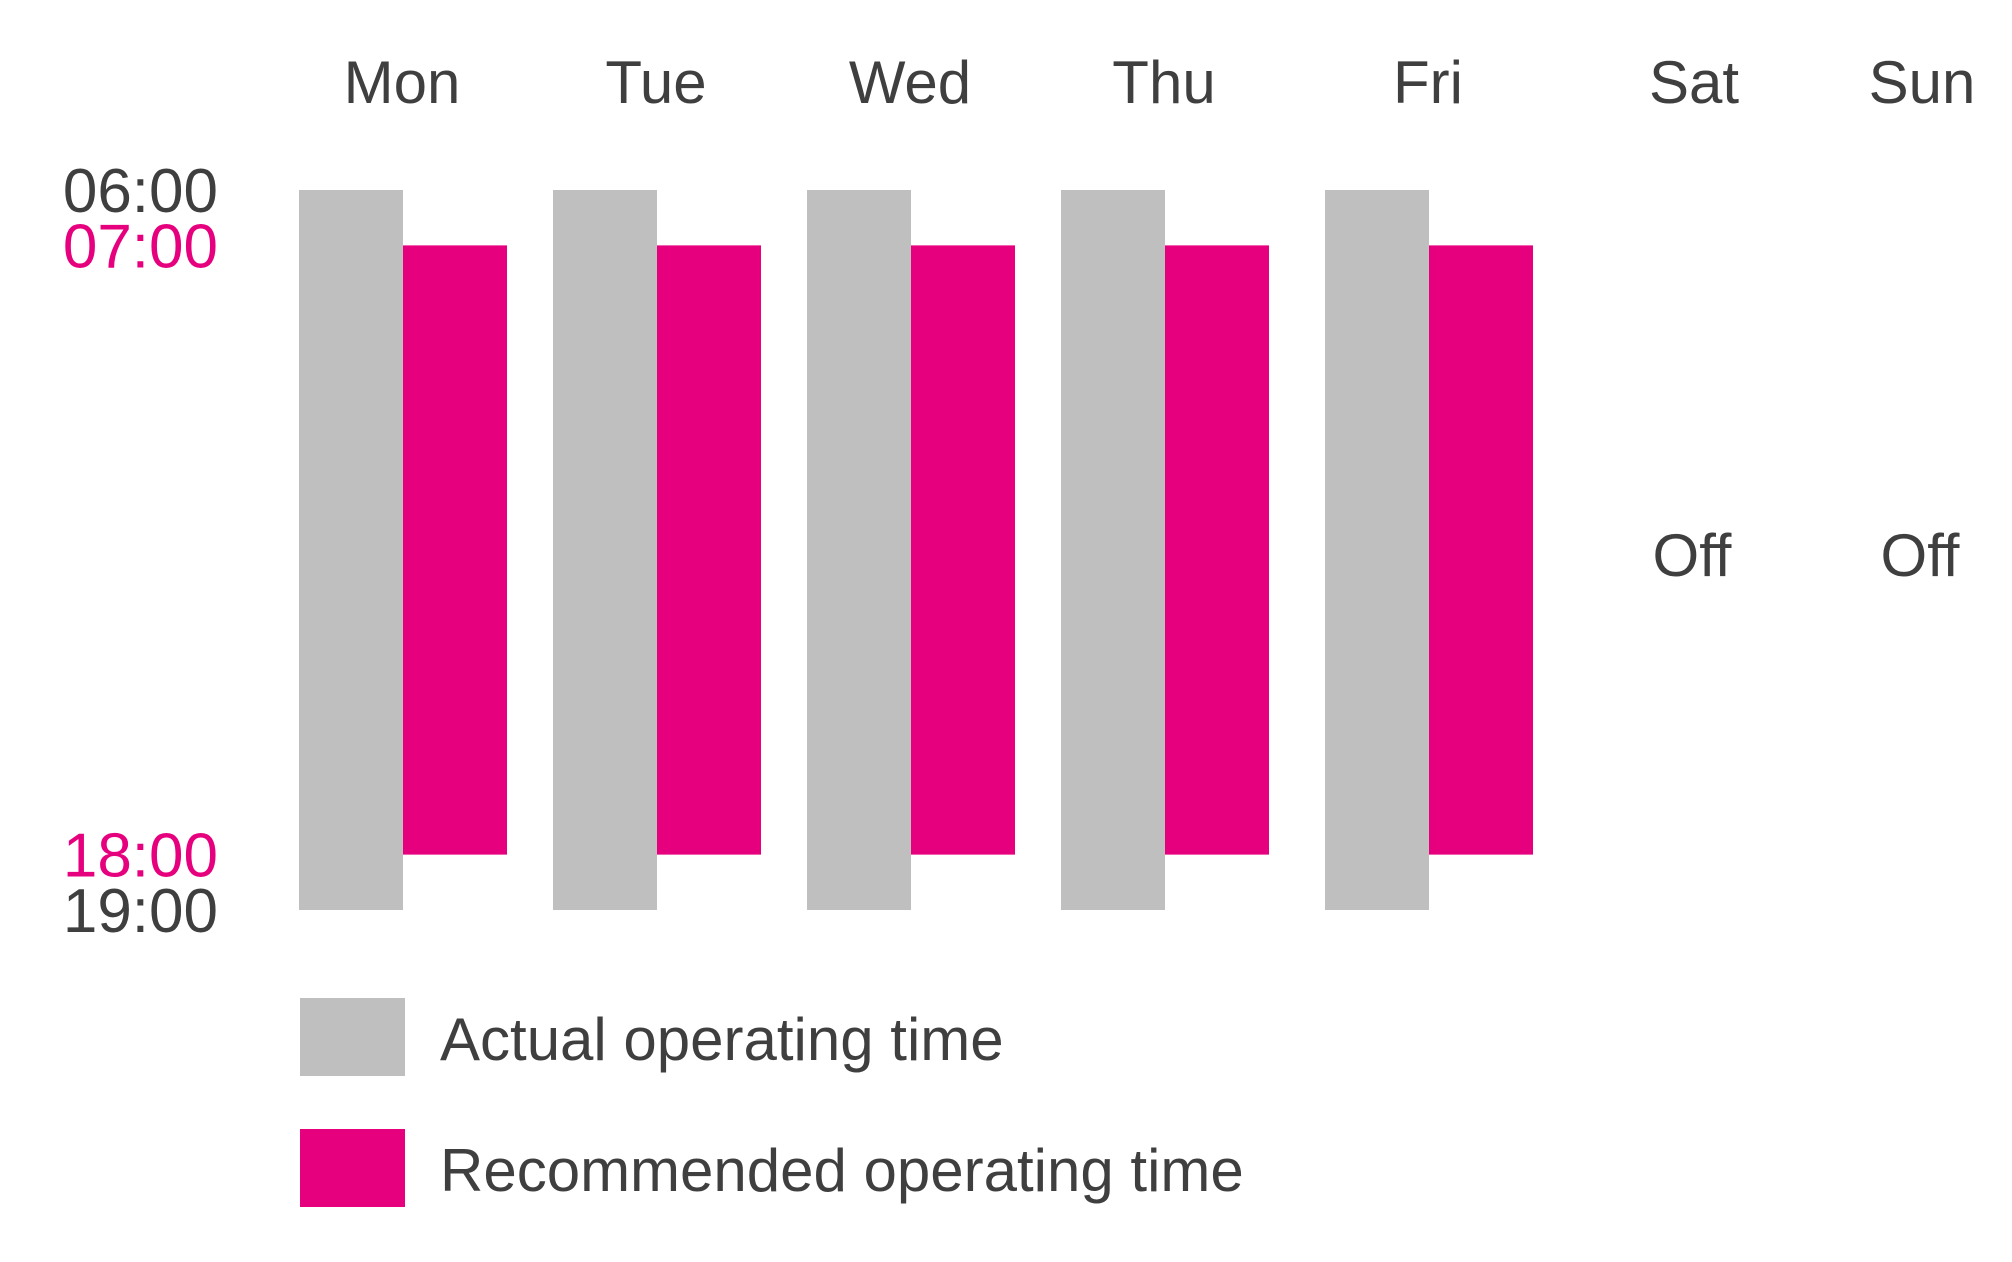 This screenshot has height=1262, width=2012. Describe the element at coordinates (140, 856) in the screenshot. I see `y-tick-label: 18:00` at that location.